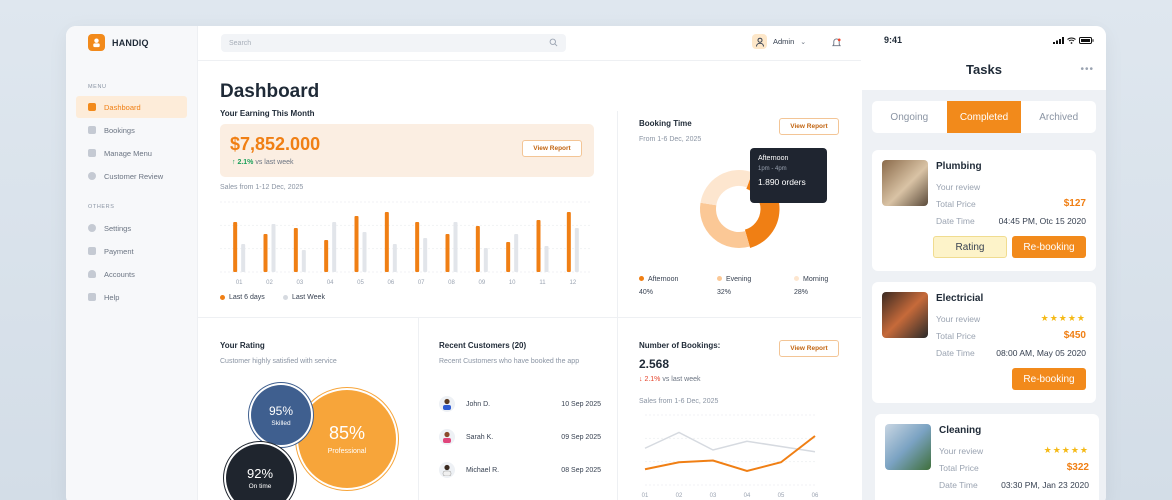  Describe the element at coordinates (730, 454) in the screenshot. I see `line-series-a` at that location.